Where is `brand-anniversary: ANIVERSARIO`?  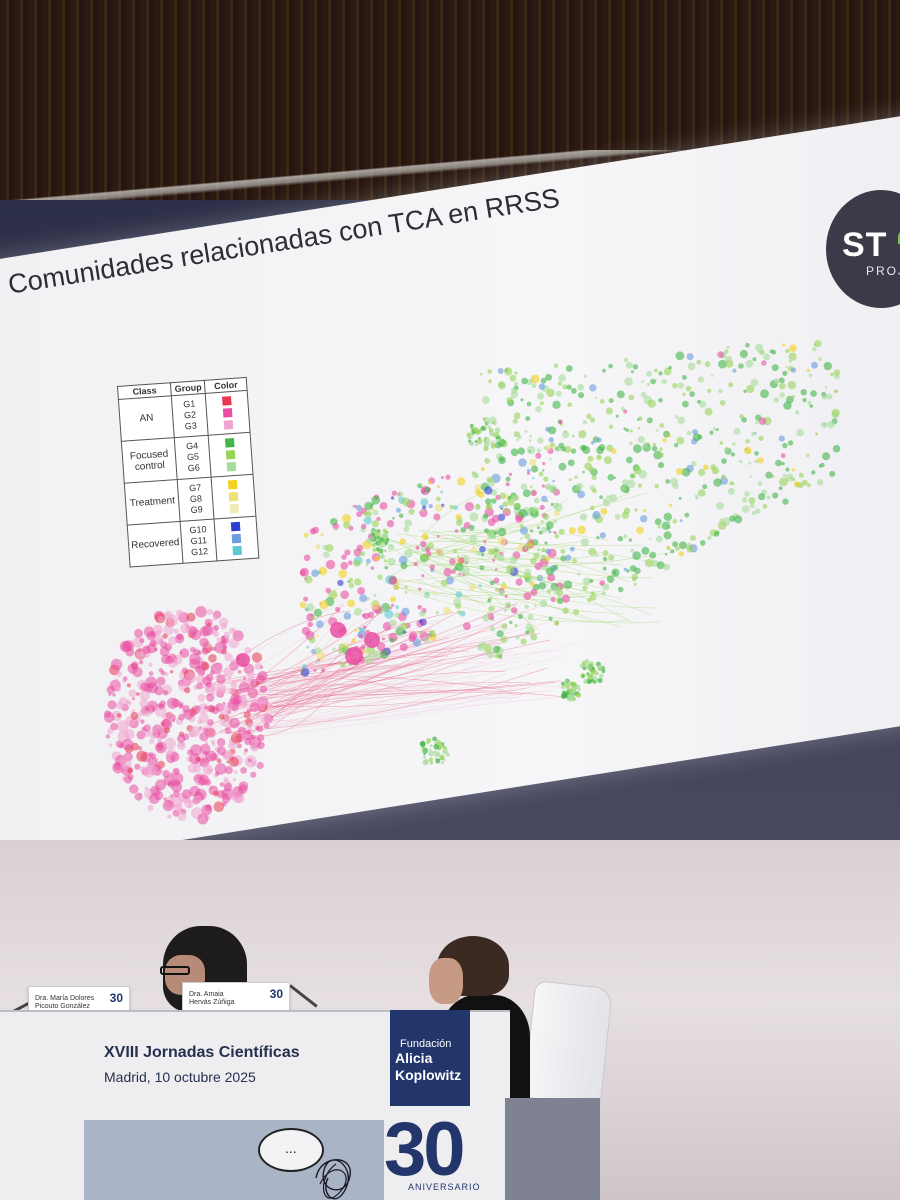 brand-anniversary: ANIVERSARIO is located at coordinates (444, 1187).